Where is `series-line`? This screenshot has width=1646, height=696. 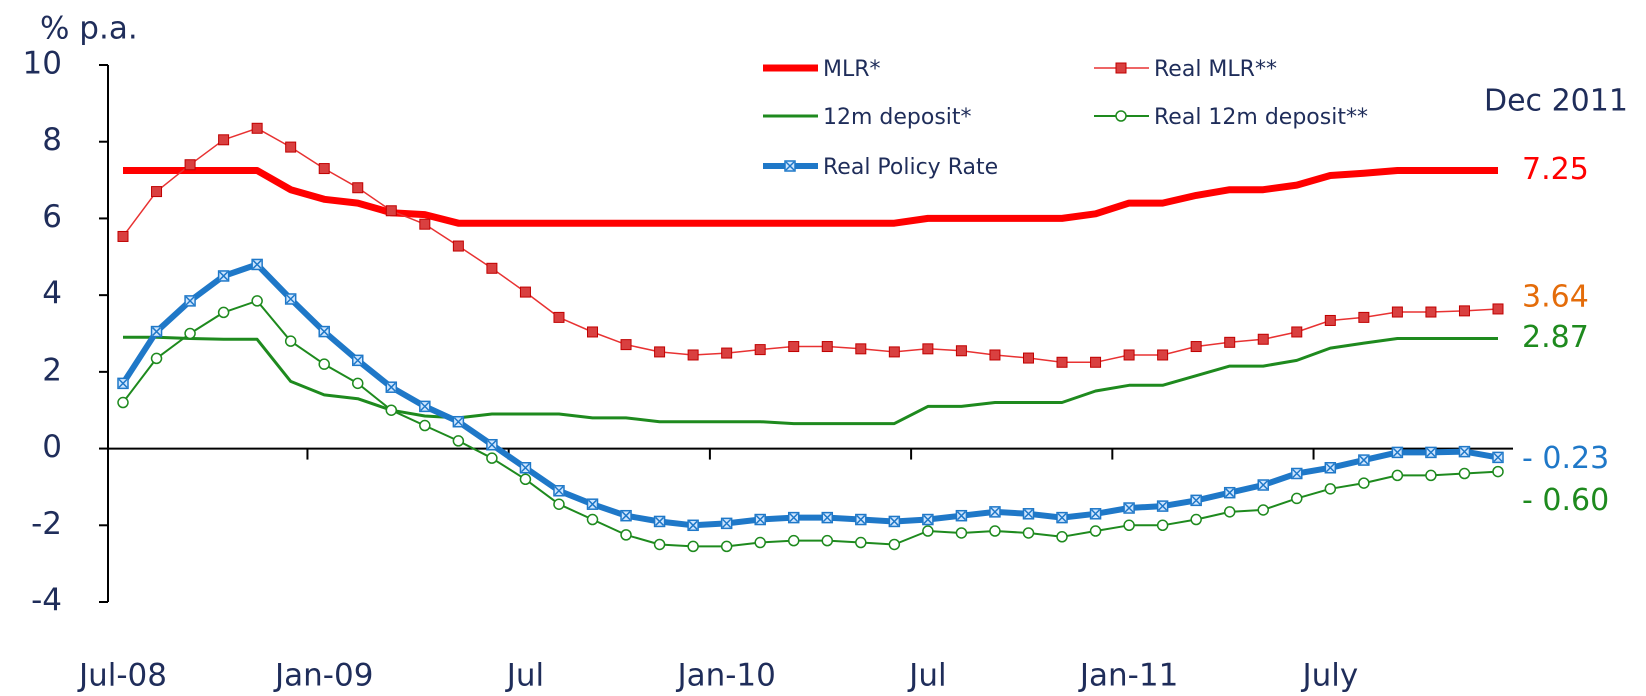
series-line is located at coordinates (810, 380).